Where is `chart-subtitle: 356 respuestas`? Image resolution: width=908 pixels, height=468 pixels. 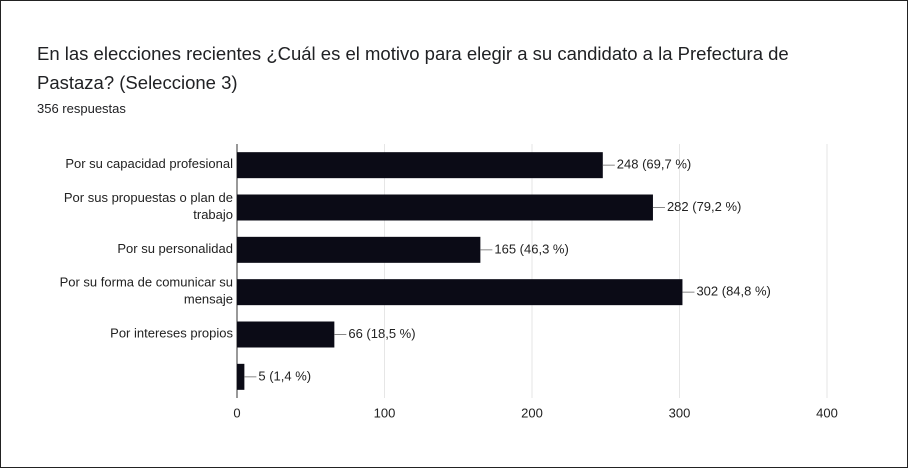 chart-subtitle: 356 respuestas is located at coordinates (81, 108).